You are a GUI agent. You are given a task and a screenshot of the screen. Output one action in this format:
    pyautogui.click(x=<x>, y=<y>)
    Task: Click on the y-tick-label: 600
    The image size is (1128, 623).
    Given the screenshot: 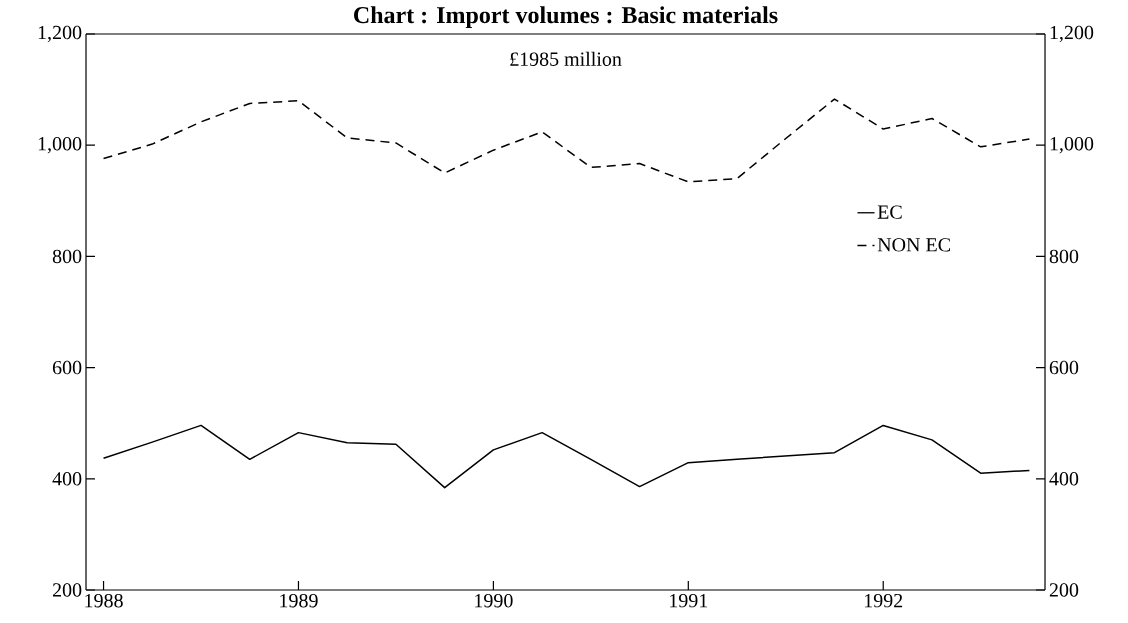 What is the action you would take?
    pyautogui.click(x=67, y=367)
    